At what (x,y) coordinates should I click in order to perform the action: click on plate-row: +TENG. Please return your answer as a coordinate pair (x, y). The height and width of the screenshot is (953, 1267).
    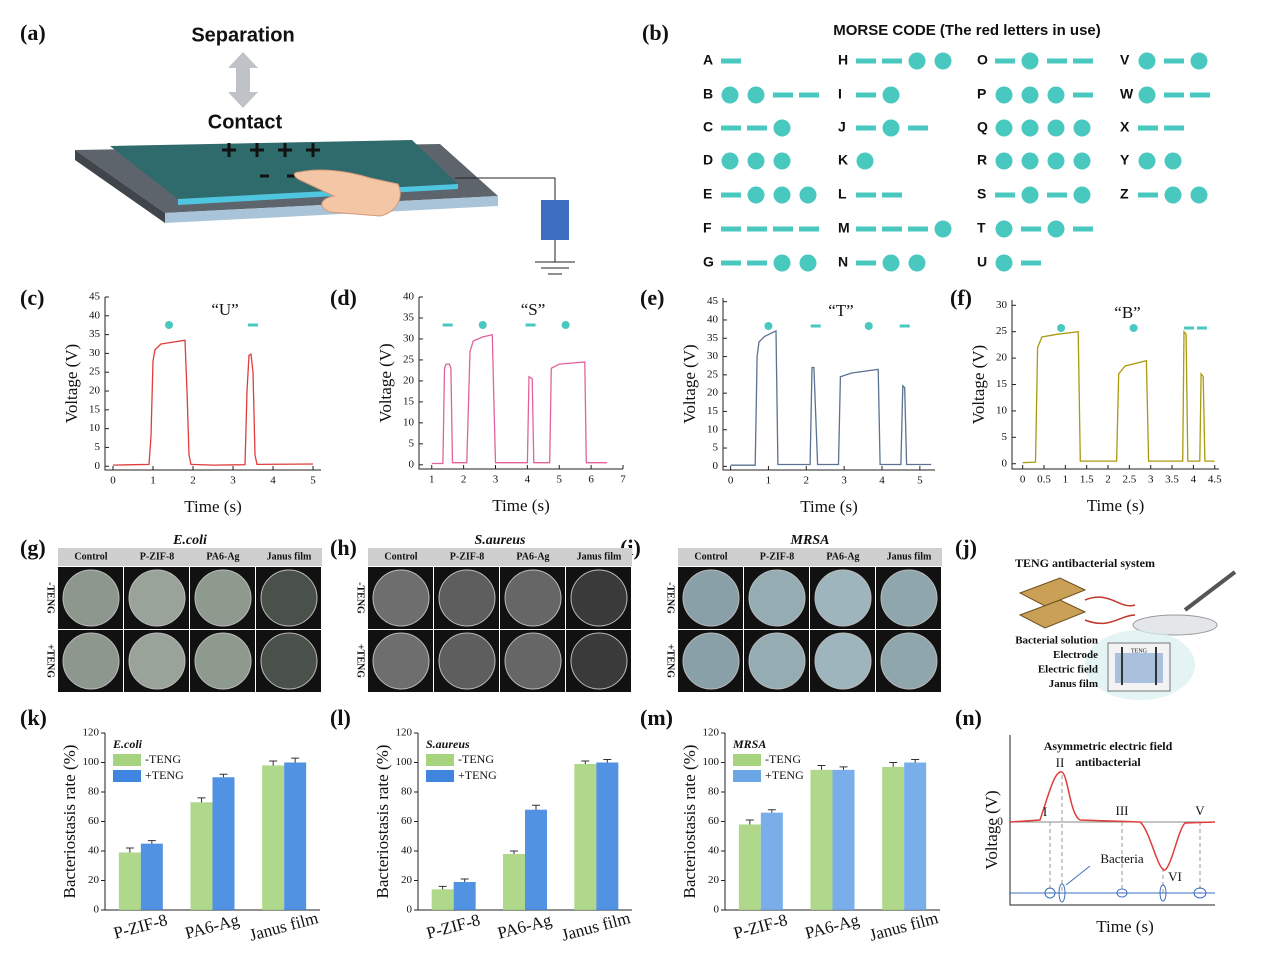
    Looking at the image, I should click on (360, 661).